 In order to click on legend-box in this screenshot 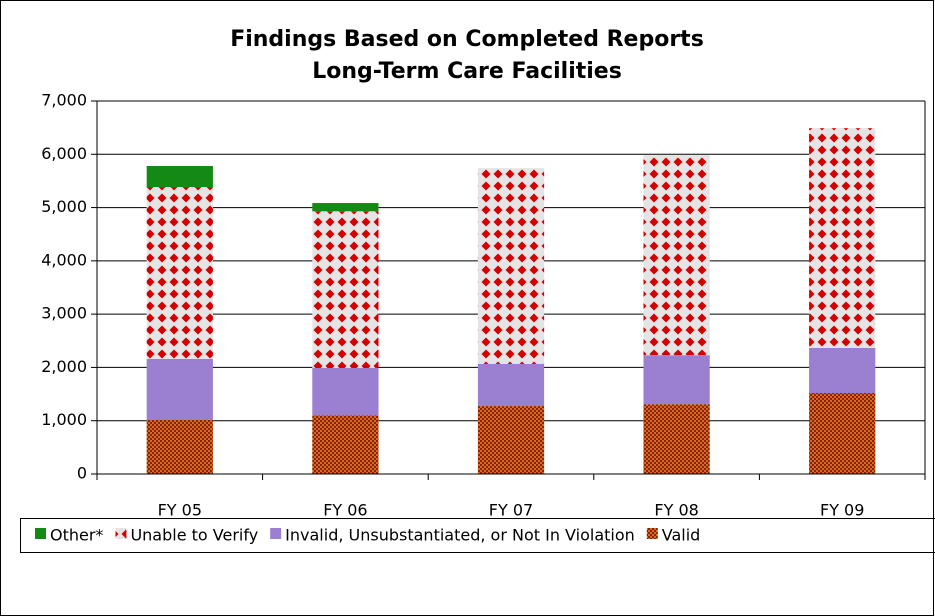, I will do `click(477, 535)`.